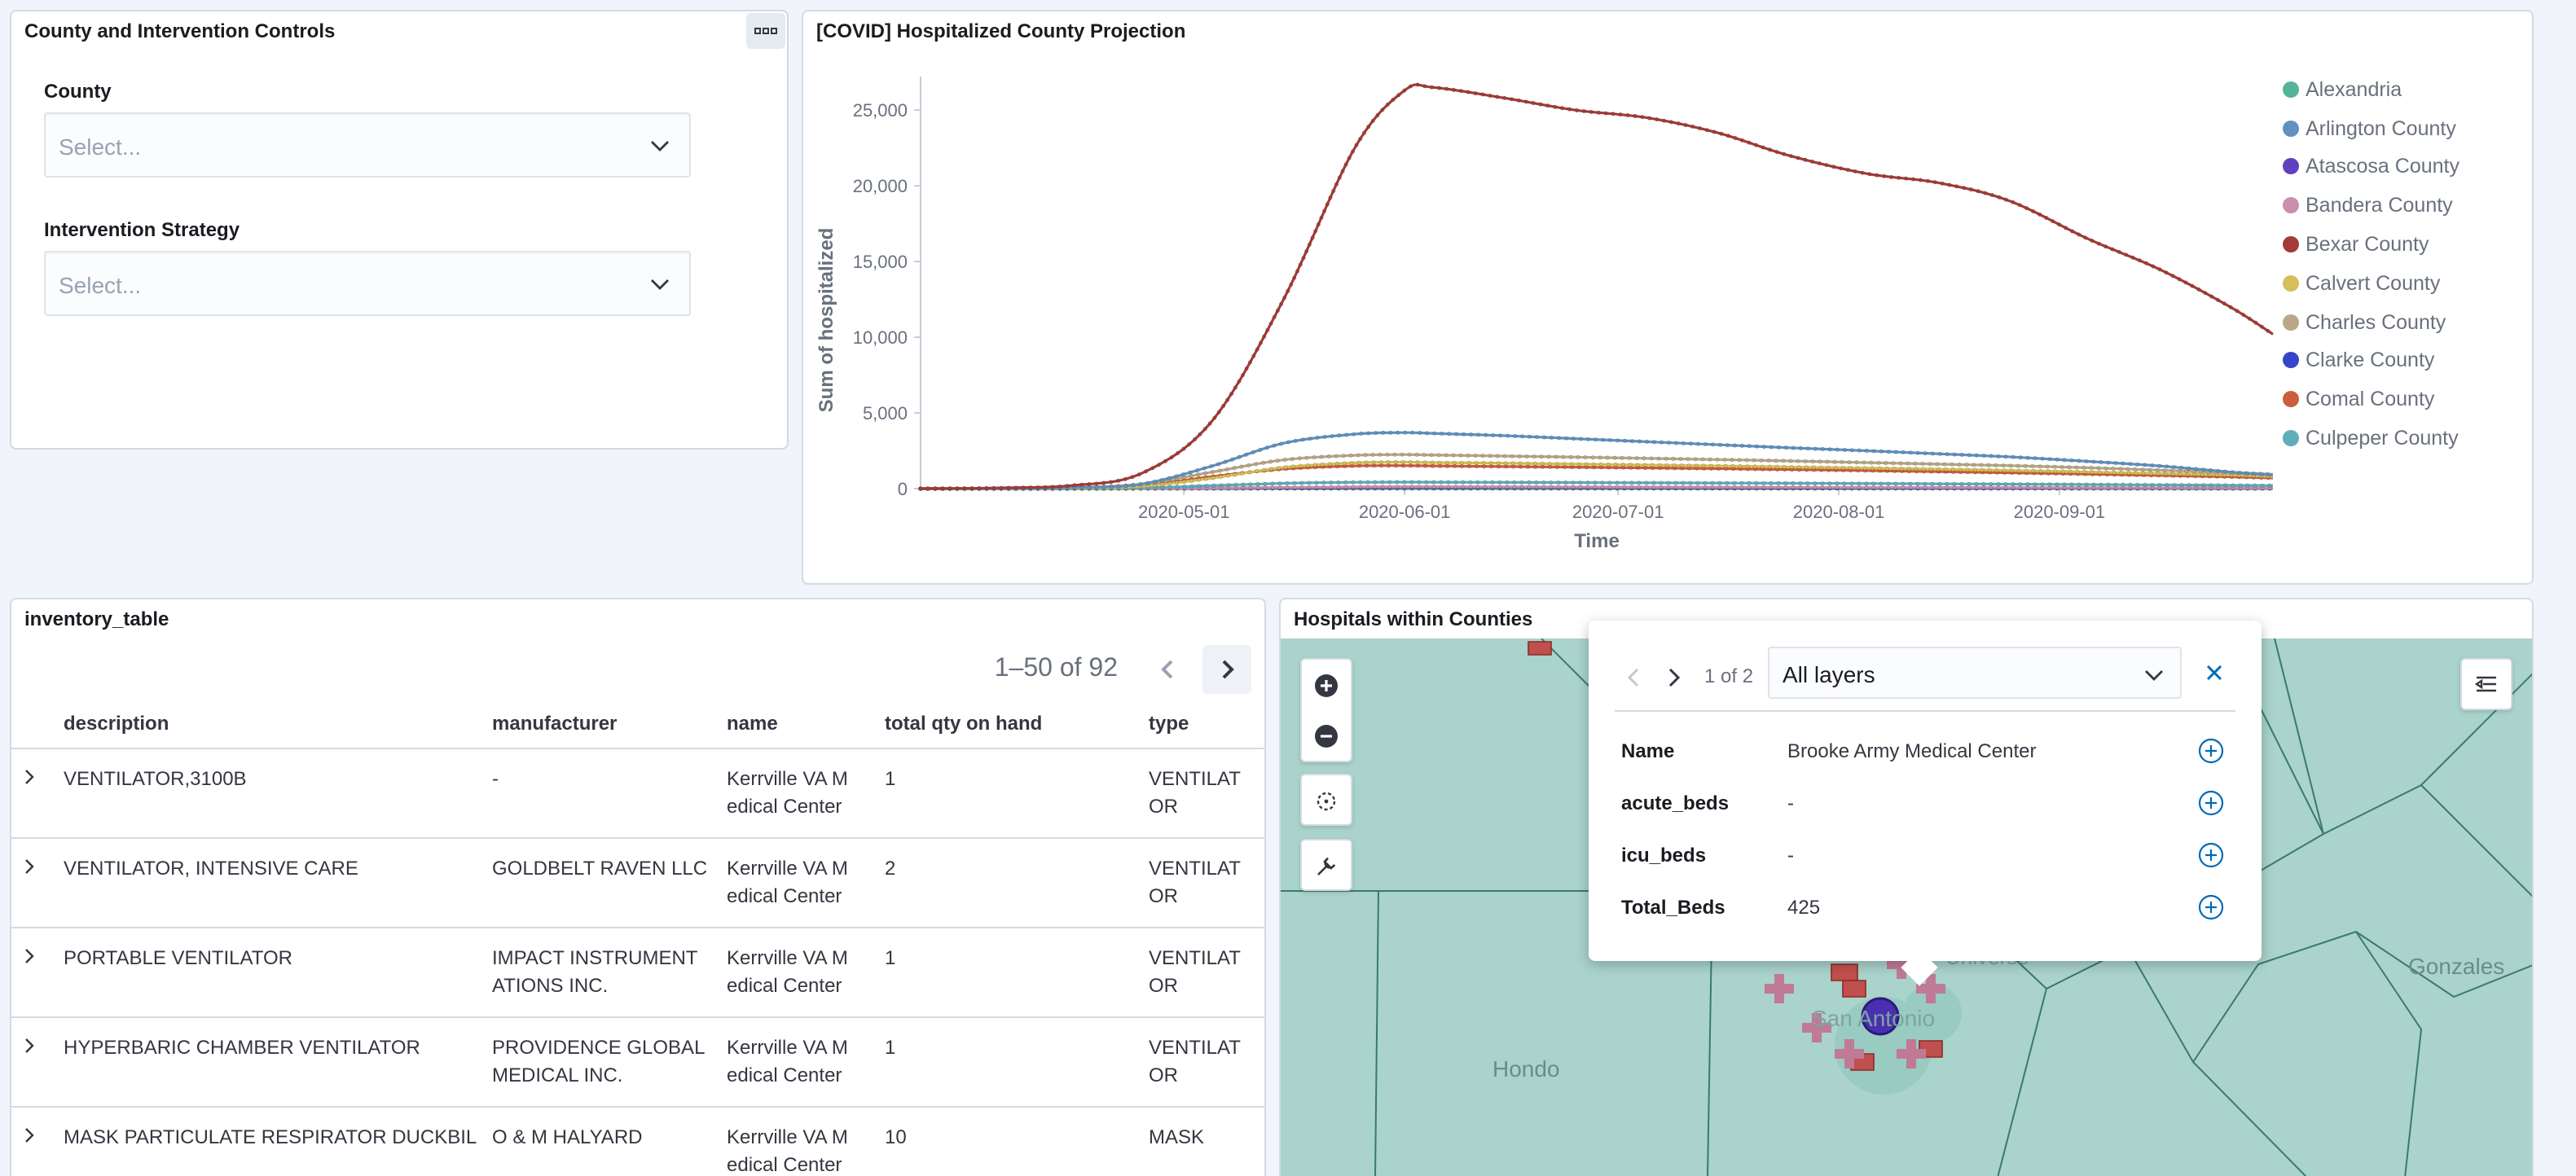  Describe the element at coordinates (271, 724) in the screenshot. I see `column-header-description: description` at that location.